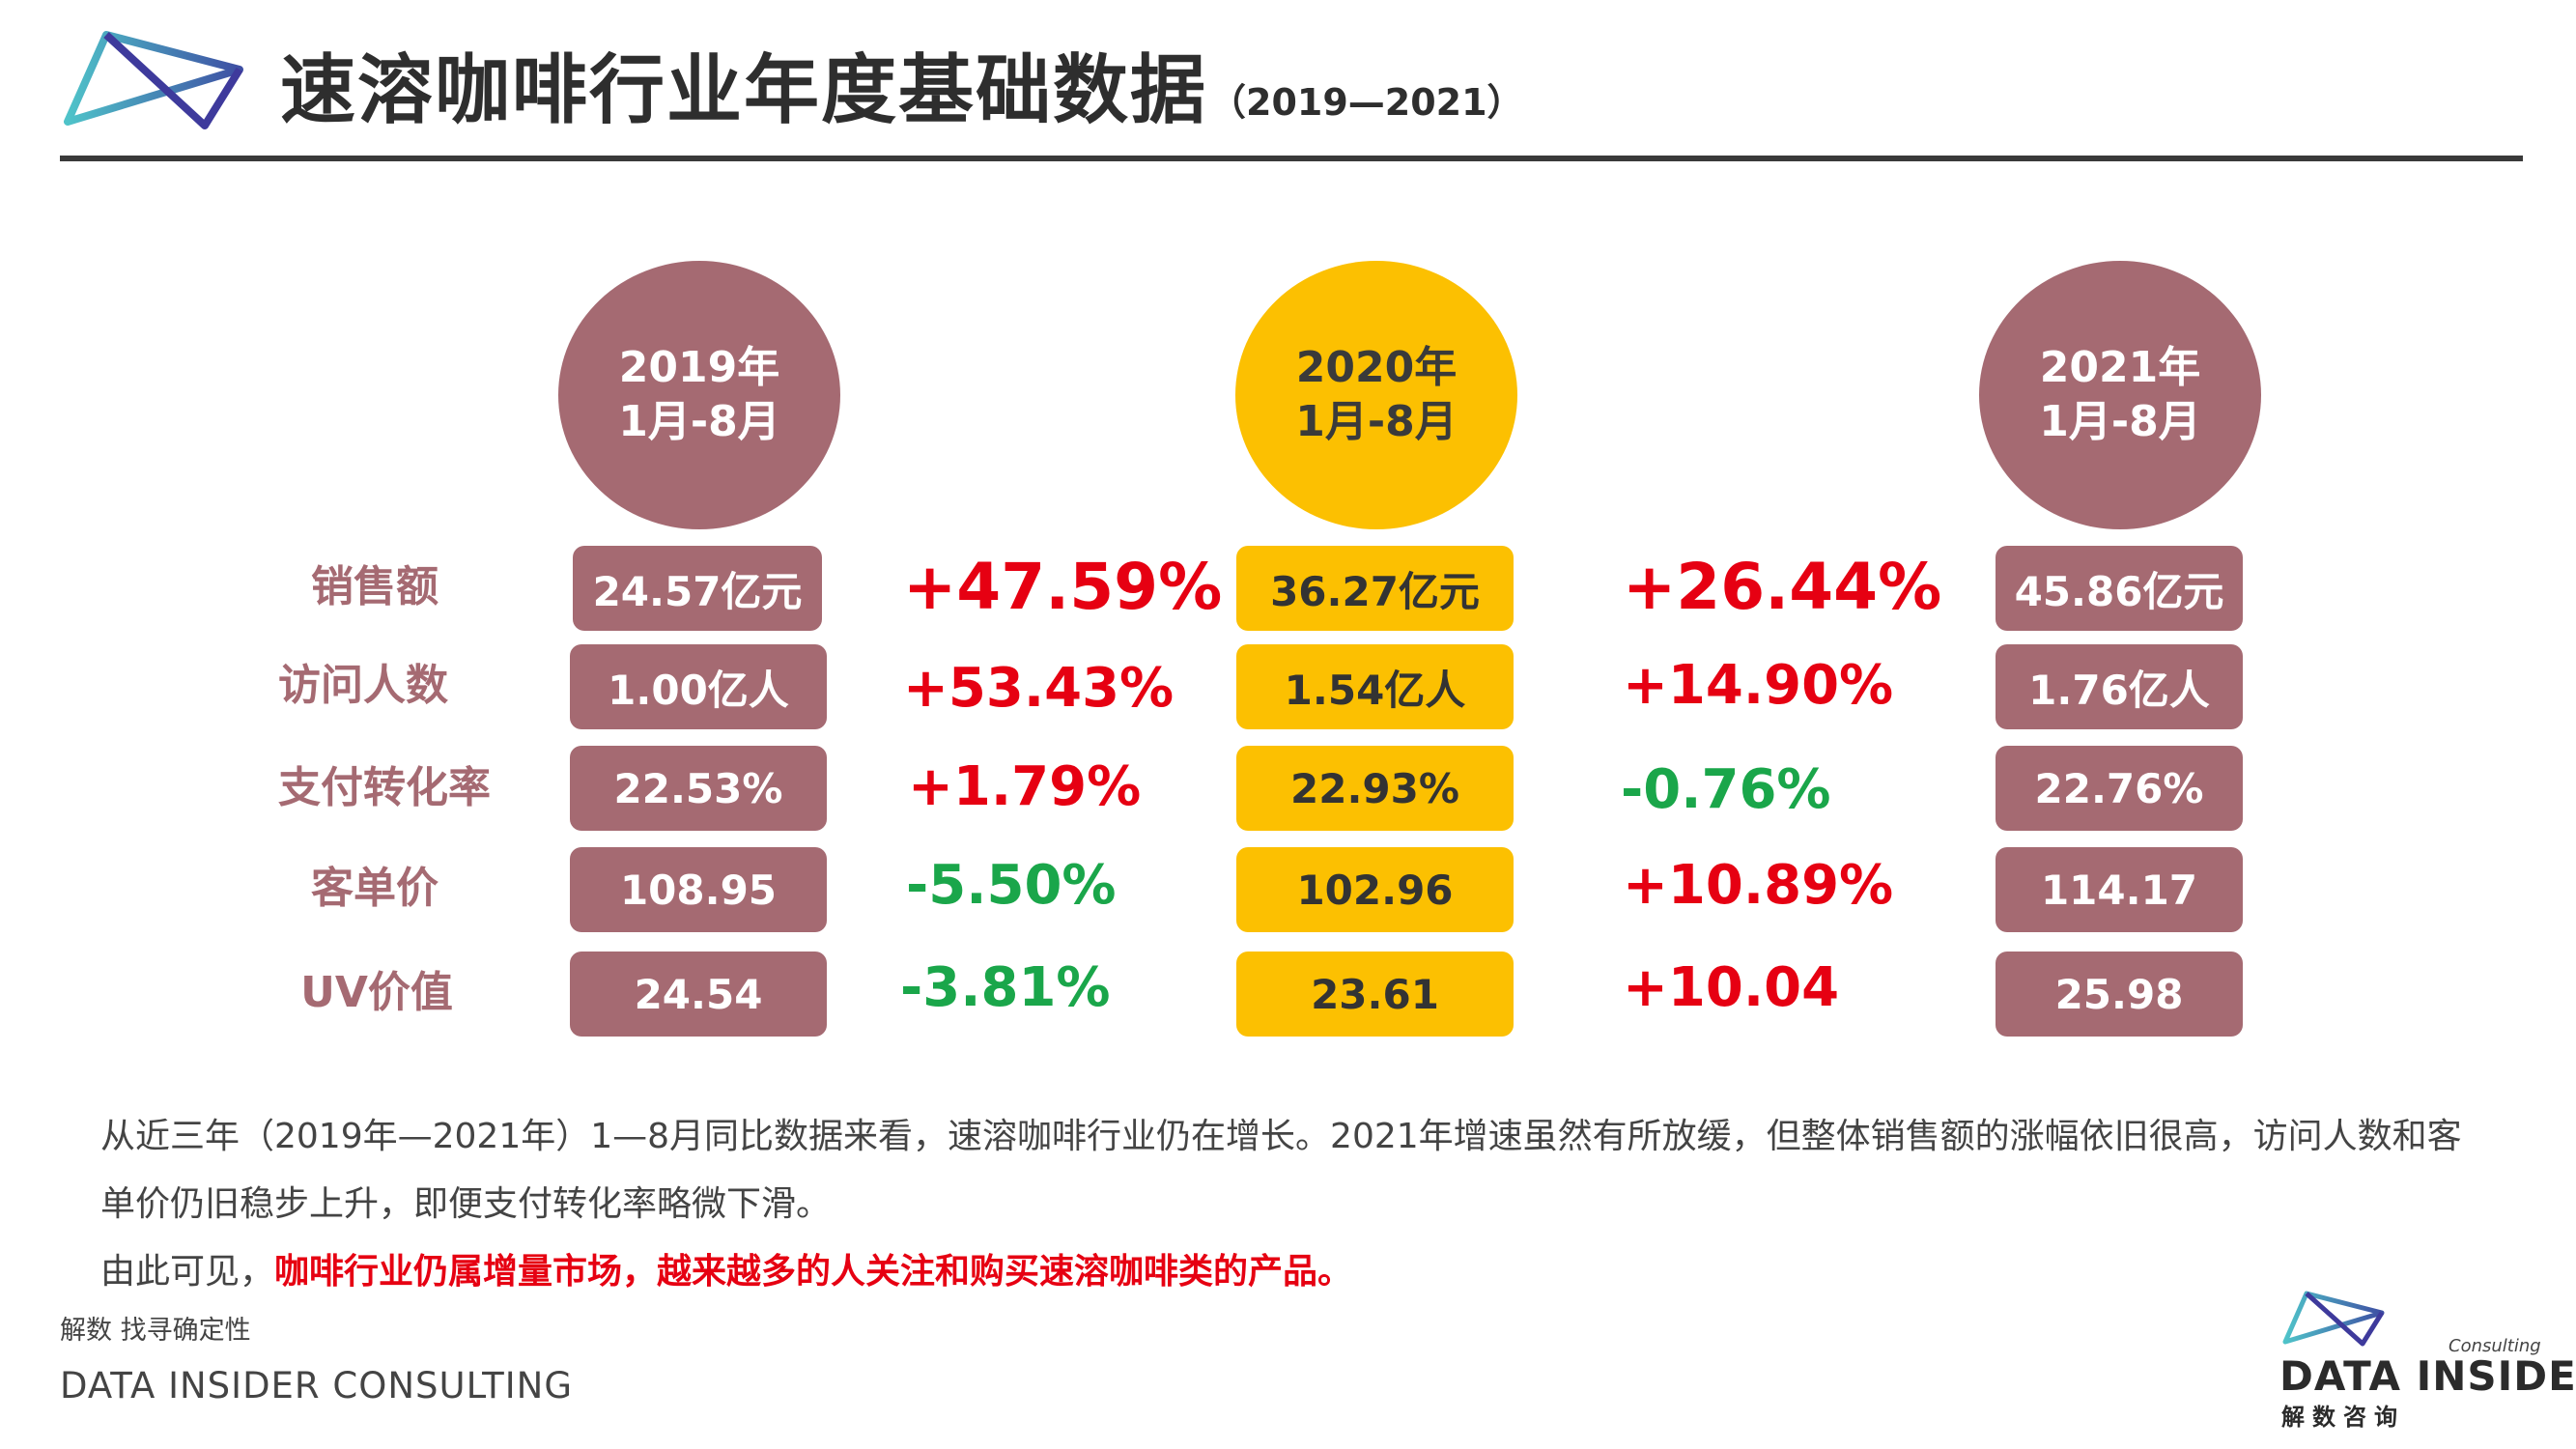  I want to click on change-2019-2020-uv-value: -3.81%, so click(1005, 987).